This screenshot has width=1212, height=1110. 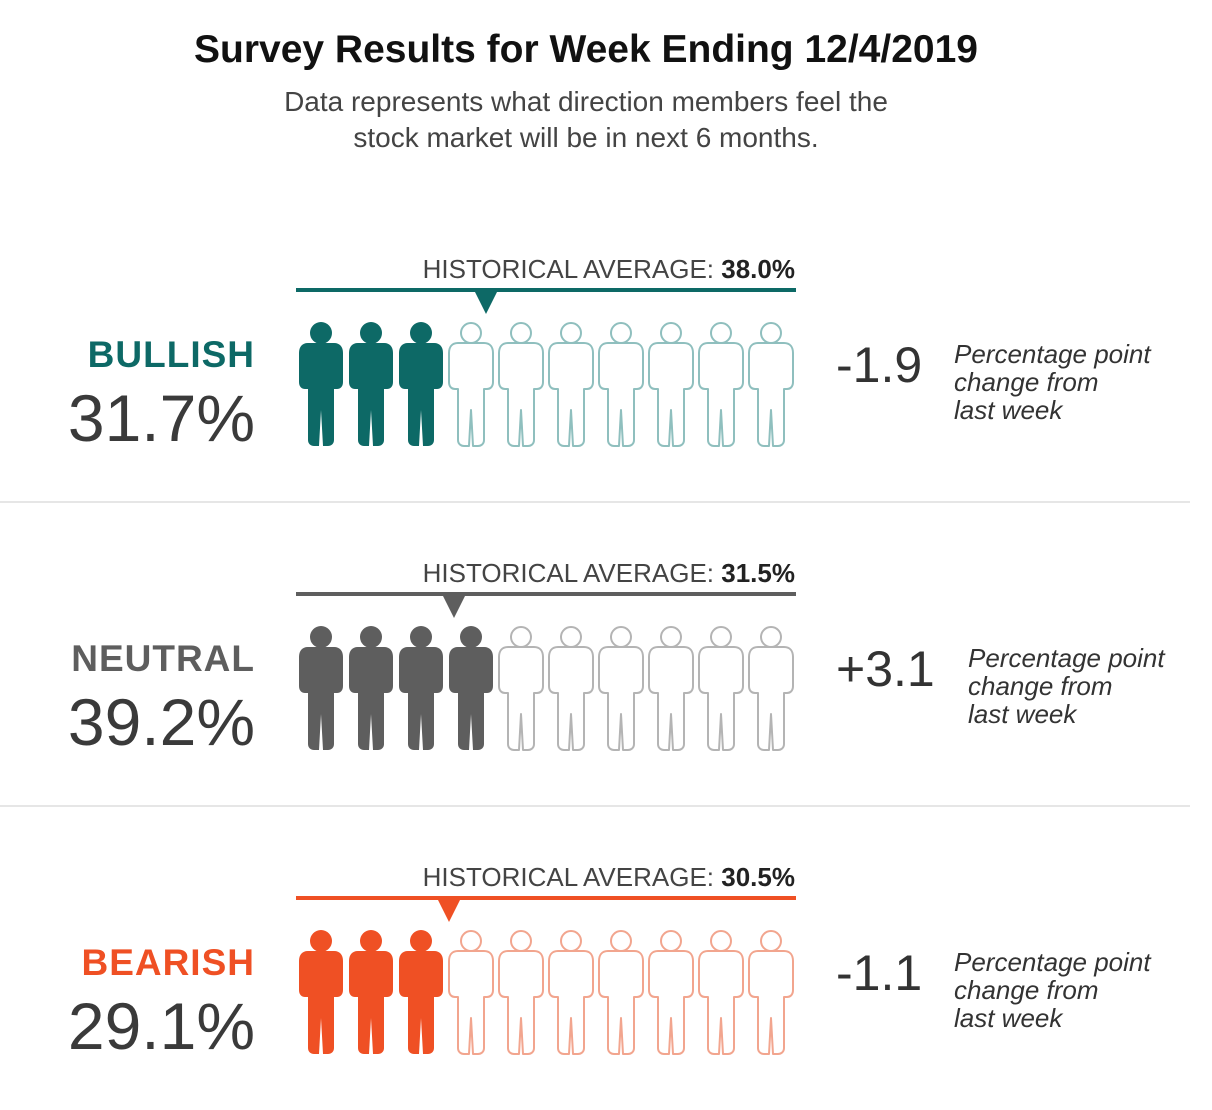 I want to click on bearish-change-note-line-1: Percentage point, so click(x=1052, y=962).